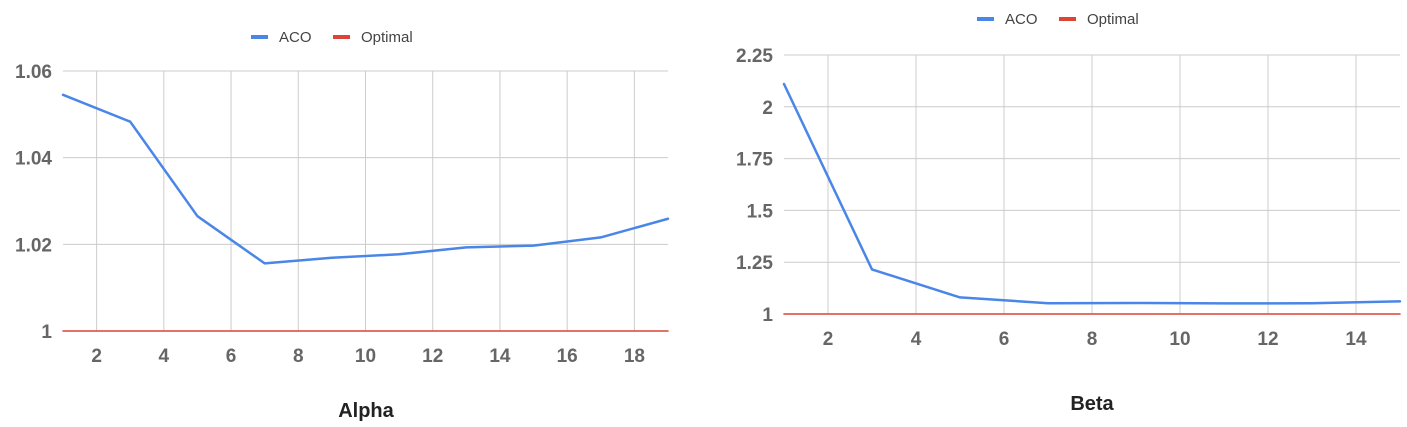 The image size is (1407, 427). I want to click on x-axis-title: Beta, so click(1092, 404).